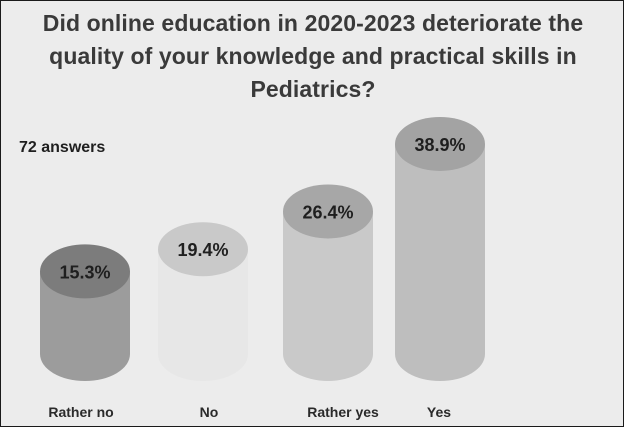 This screenshot has height=427, width=624. What do you see at coordinates (439, 412) in the screenshot?
I see `category-label-yes: Yes` at bounding box center [439, 412].